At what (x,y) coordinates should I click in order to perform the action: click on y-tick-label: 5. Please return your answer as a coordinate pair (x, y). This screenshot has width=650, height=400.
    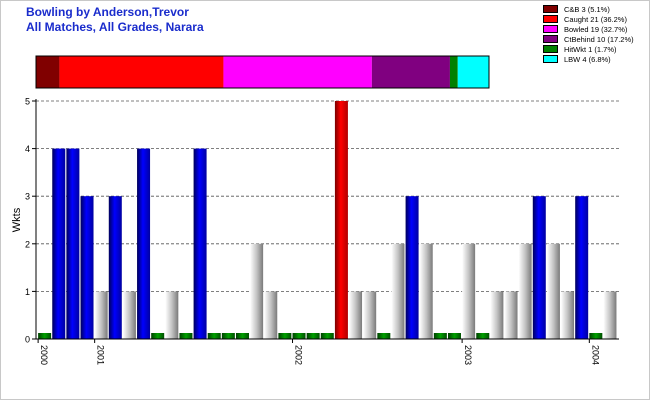
    Looking at the image, I should click on (27, 102).